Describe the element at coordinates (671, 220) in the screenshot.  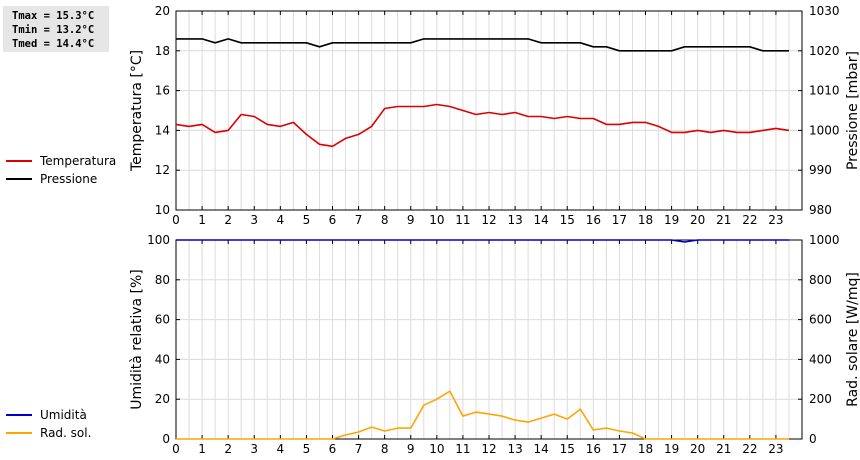
I see `temp-chart-x-tick-label: 19` at that location.